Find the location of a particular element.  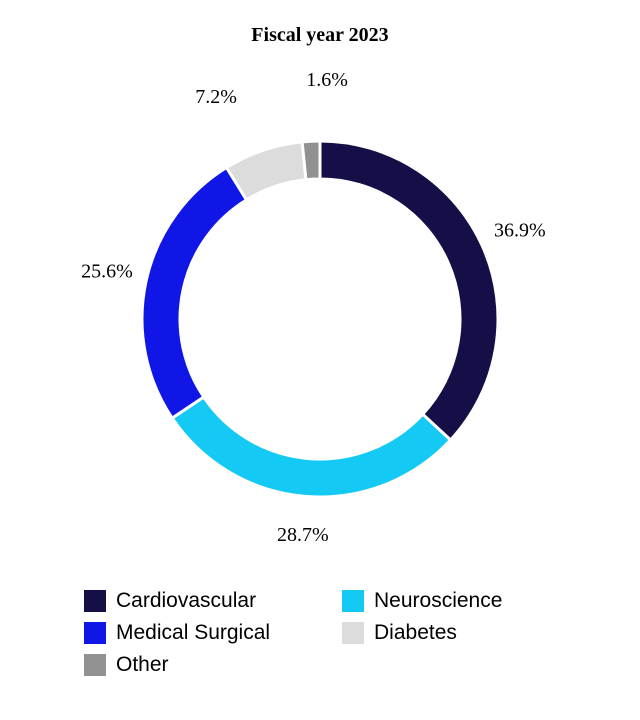

slice-label-medical-surgical: 25.6% is located at coordinates (107, 271).